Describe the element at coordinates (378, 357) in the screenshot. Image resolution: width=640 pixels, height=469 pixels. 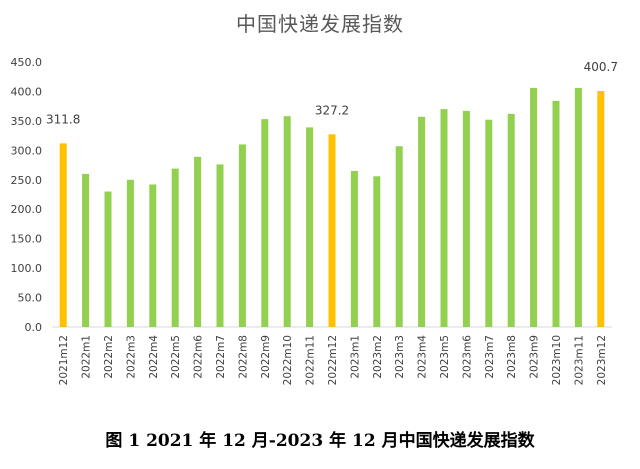
I see `x-tick-label: 2023m2` at that location.